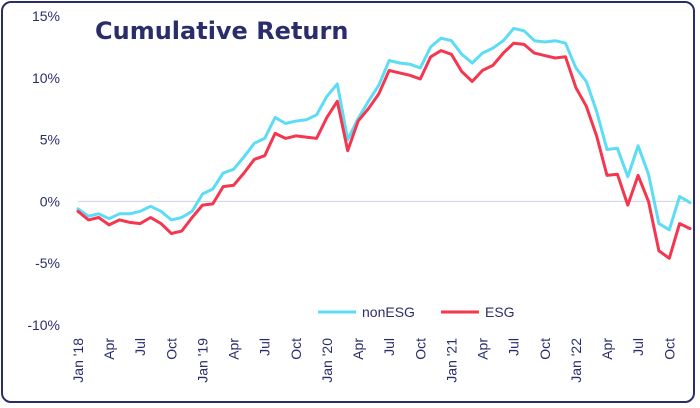 This screenshot has width=700, height=408. Describe the element at coordinates (50, 201) in the screenshot. I see `y-tick-label: 0%` at that location.